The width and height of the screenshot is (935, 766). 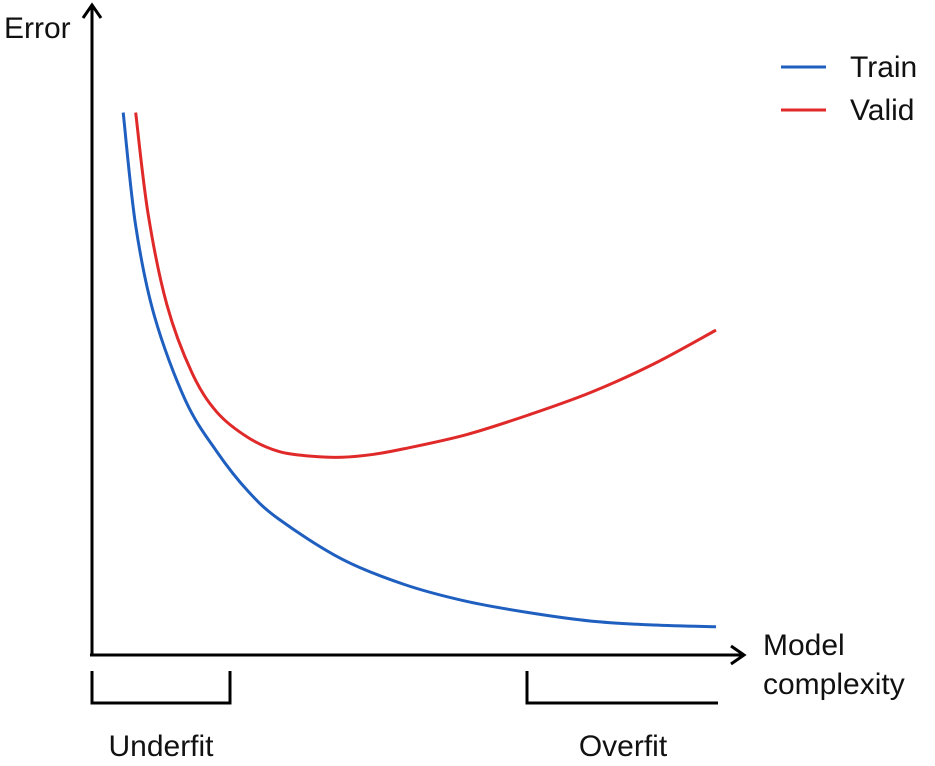 What do you see at coordinates (882, 110) in the screenshot?
I see `legend-label-valid: Valid` at bounding box center [882, 110].